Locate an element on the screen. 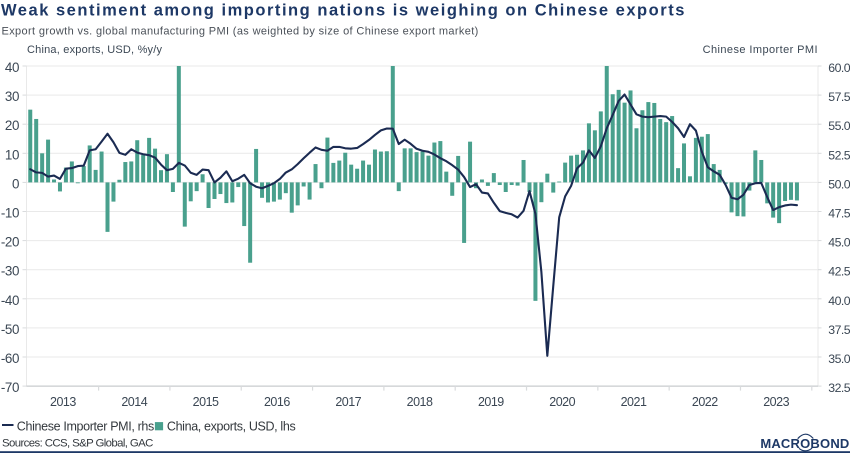 The width and height of the screenshot is (850, 453). svg-text: 2021 is located at coordinates (634, 402).